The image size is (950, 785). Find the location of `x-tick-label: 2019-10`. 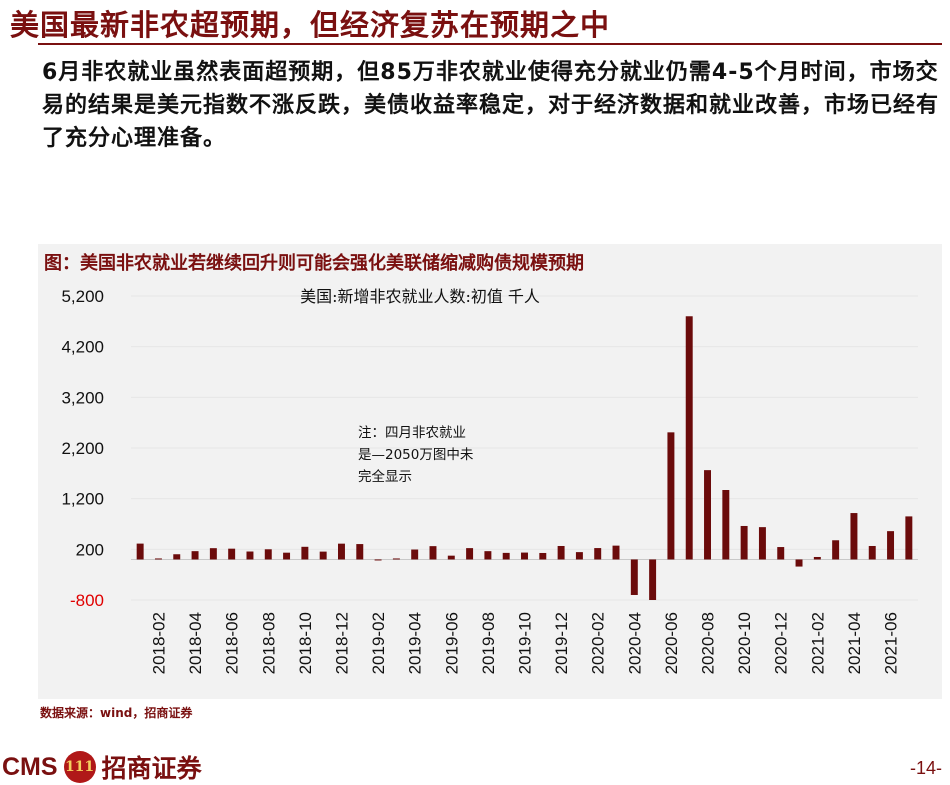

x-tick-label: 2019-10 is located at coordinates (525, 643).